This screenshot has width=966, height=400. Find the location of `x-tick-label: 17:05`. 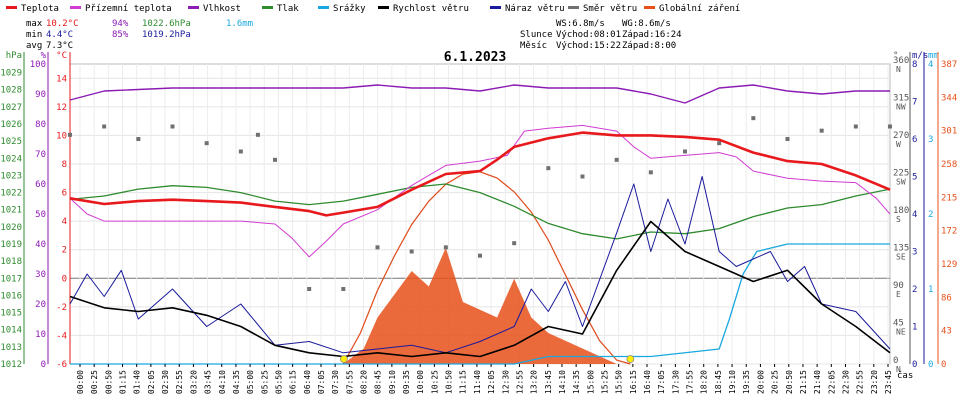

x-tick-label: 17:05 is located at coordinates (661, 382).